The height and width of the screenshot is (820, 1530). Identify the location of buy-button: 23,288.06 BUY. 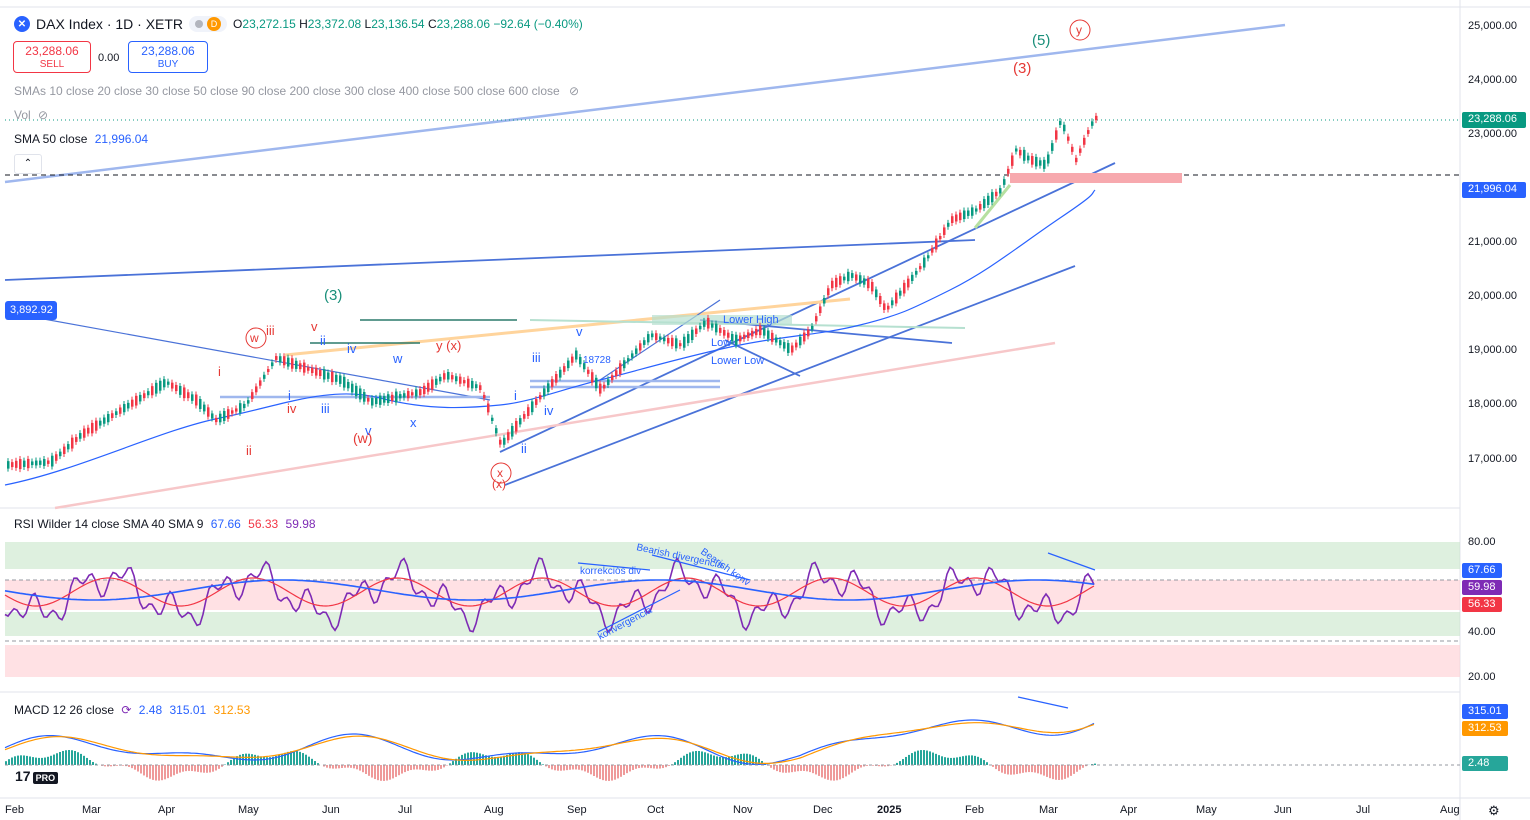
(168, 57).